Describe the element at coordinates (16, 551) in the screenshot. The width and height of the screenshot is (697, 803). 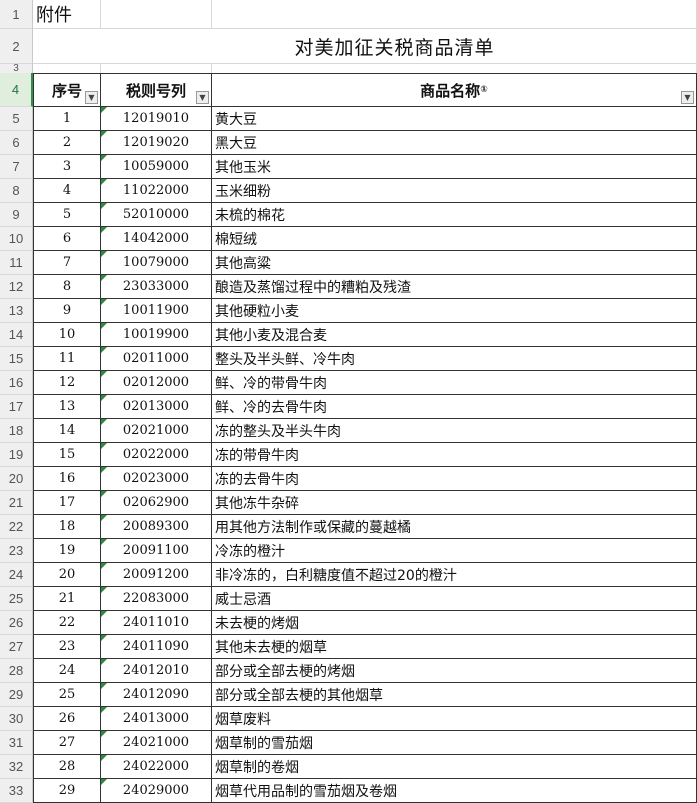
I see `row-header: 23` at that location.